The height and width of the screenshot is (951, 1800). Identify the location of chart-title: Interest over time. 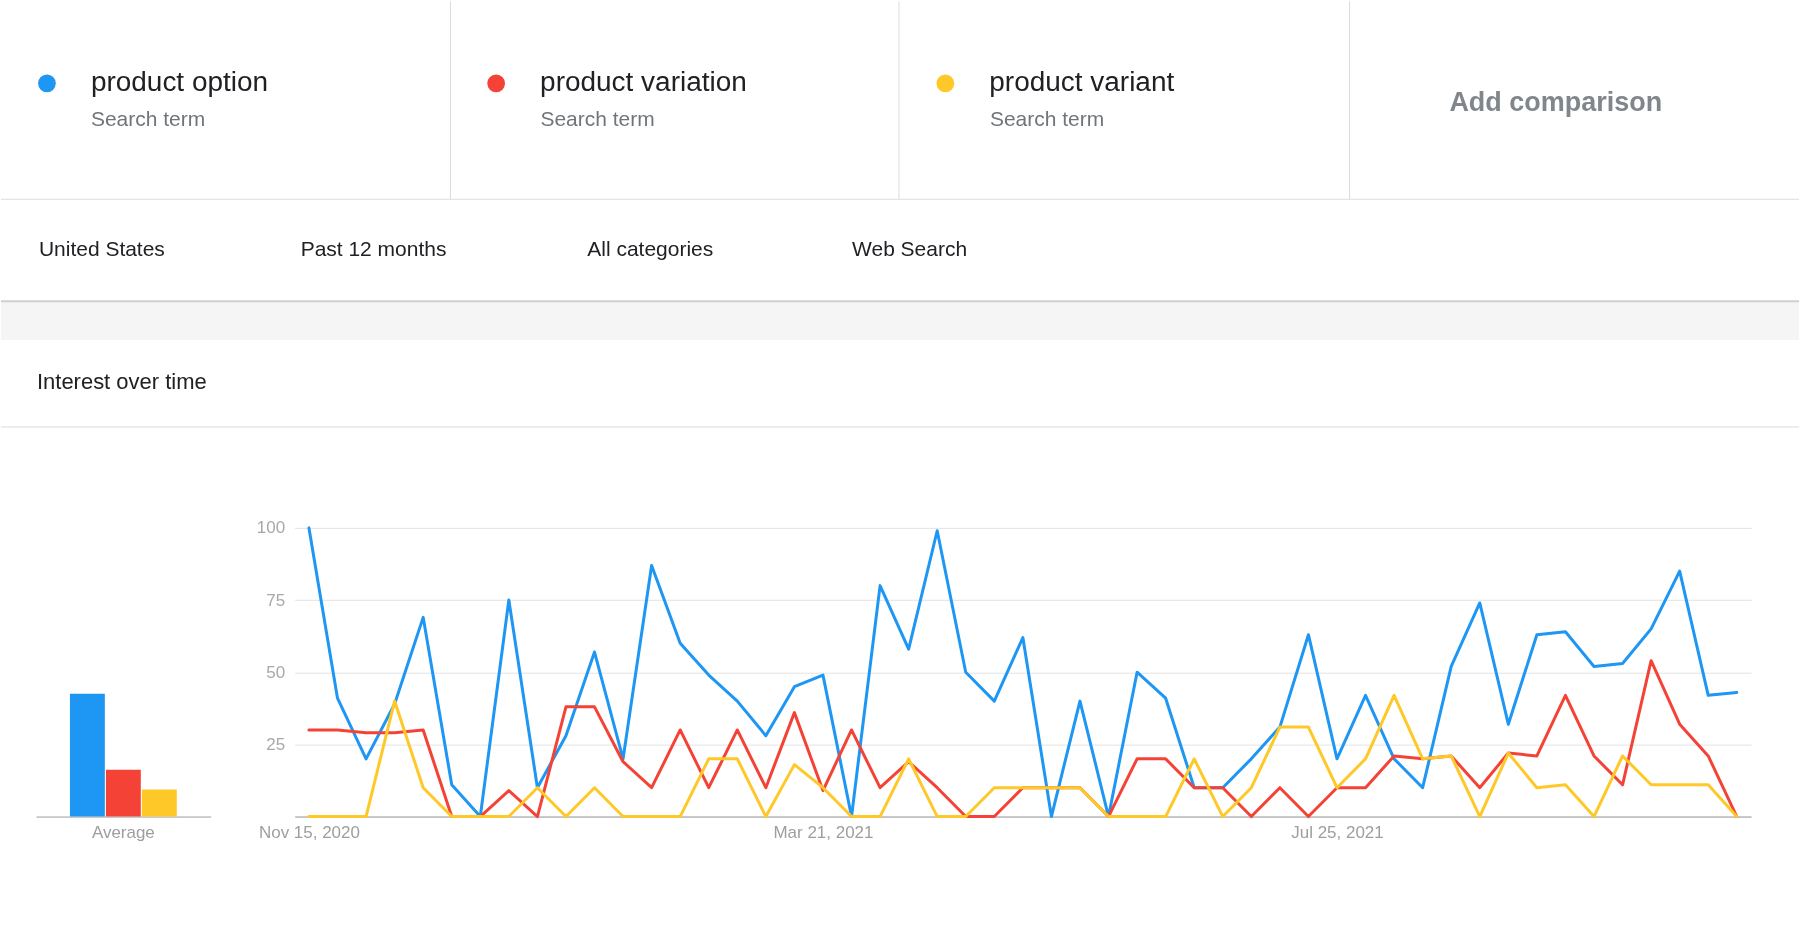
(121, 382).